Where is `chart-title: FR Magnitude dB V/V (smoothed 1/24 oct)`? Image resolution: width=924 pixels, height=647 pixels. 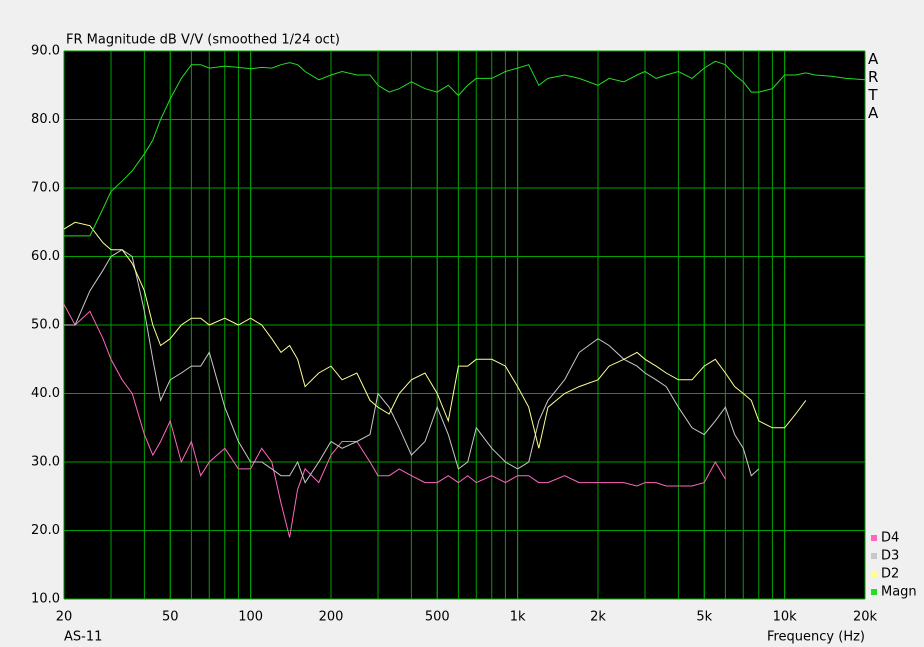
chart-title: FR Magnitude dB V/V (smoothed 1/24 oct) is located at coordinates (203, 40).